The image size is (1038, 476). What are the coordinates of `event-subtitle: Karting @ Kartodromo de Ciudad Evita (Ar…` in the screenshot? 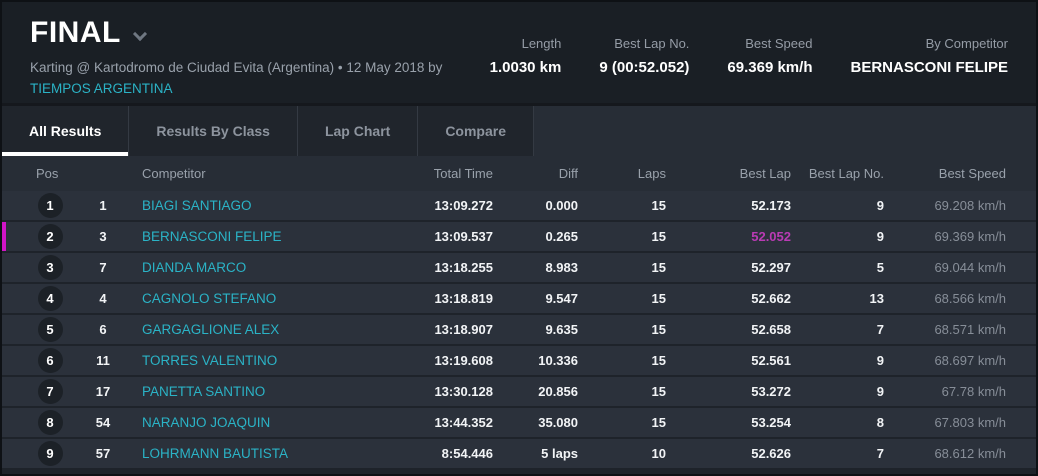 It's located at (260, 79).